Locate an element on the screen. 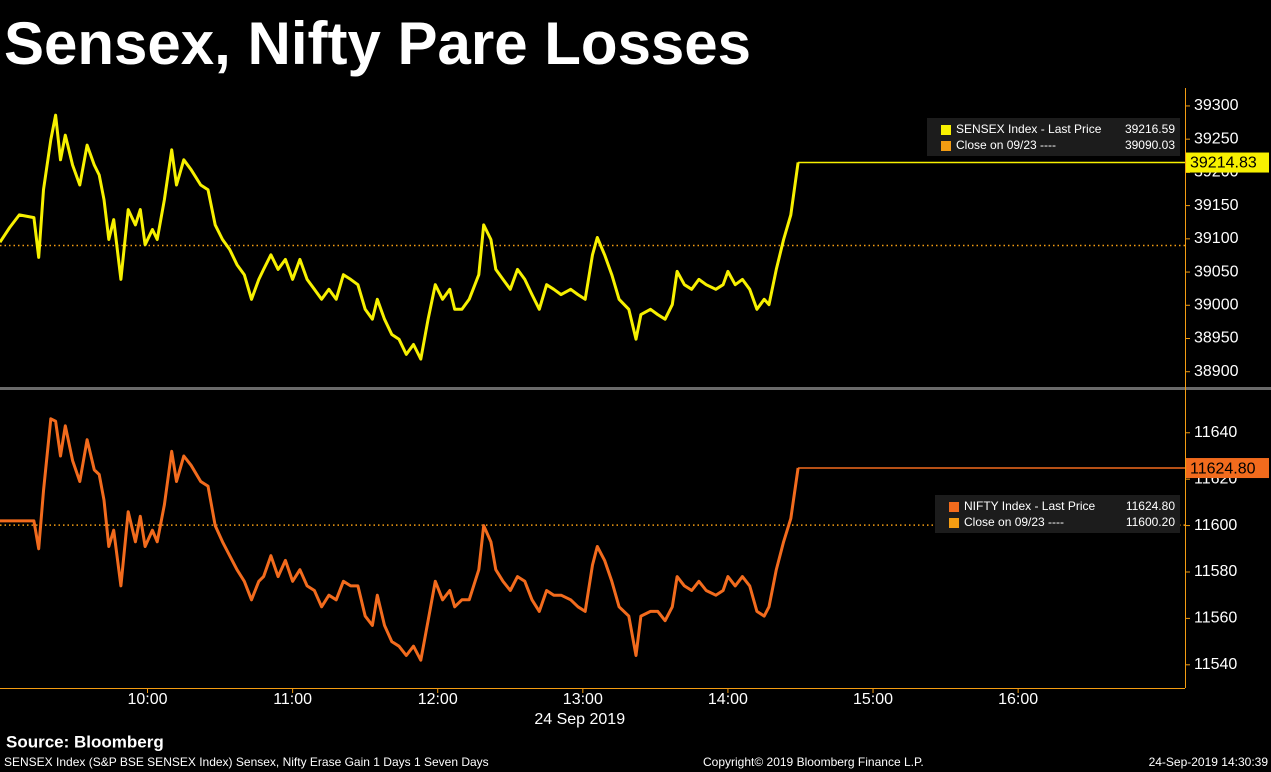 This screenshot has width=1271, height=772. footer-right: 24-Sep-2019 14:30:39 is located at coordinates (1209, 762).